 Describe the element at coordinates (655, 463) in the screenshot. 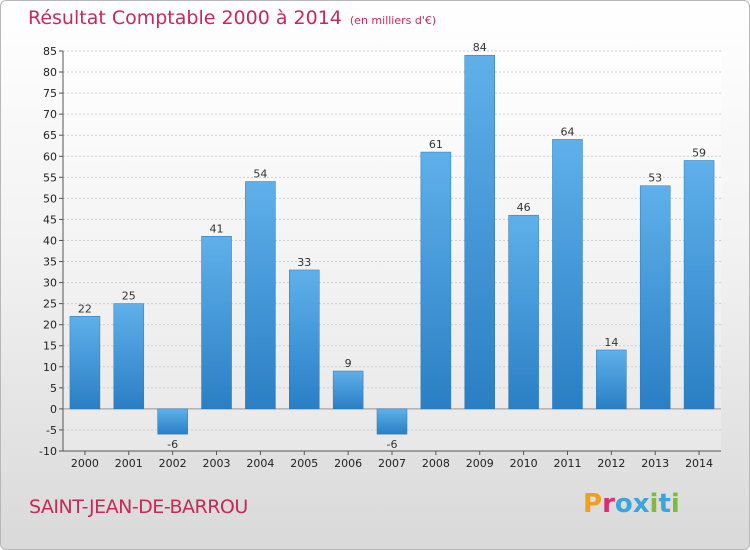

I see `x-tick-label: 2013` at that location.